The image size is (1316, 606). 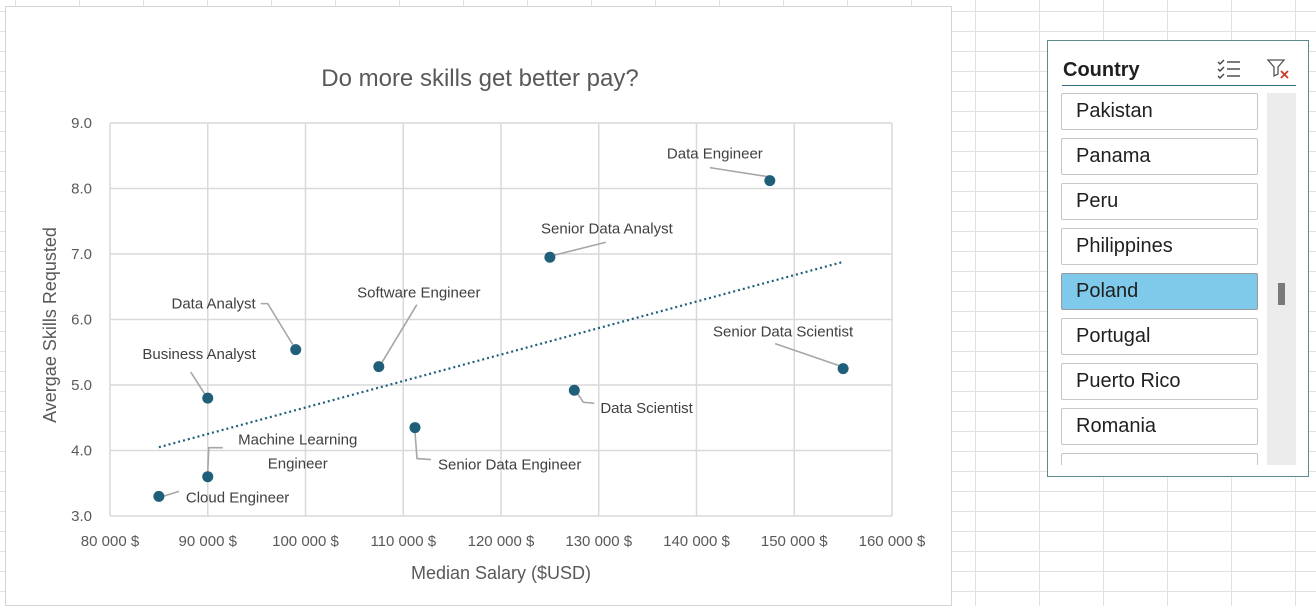 What do you see at coordinates (214, 304) in the screenshot?
I see `data-label: Data Analyst` at bounding box center [214, 304].